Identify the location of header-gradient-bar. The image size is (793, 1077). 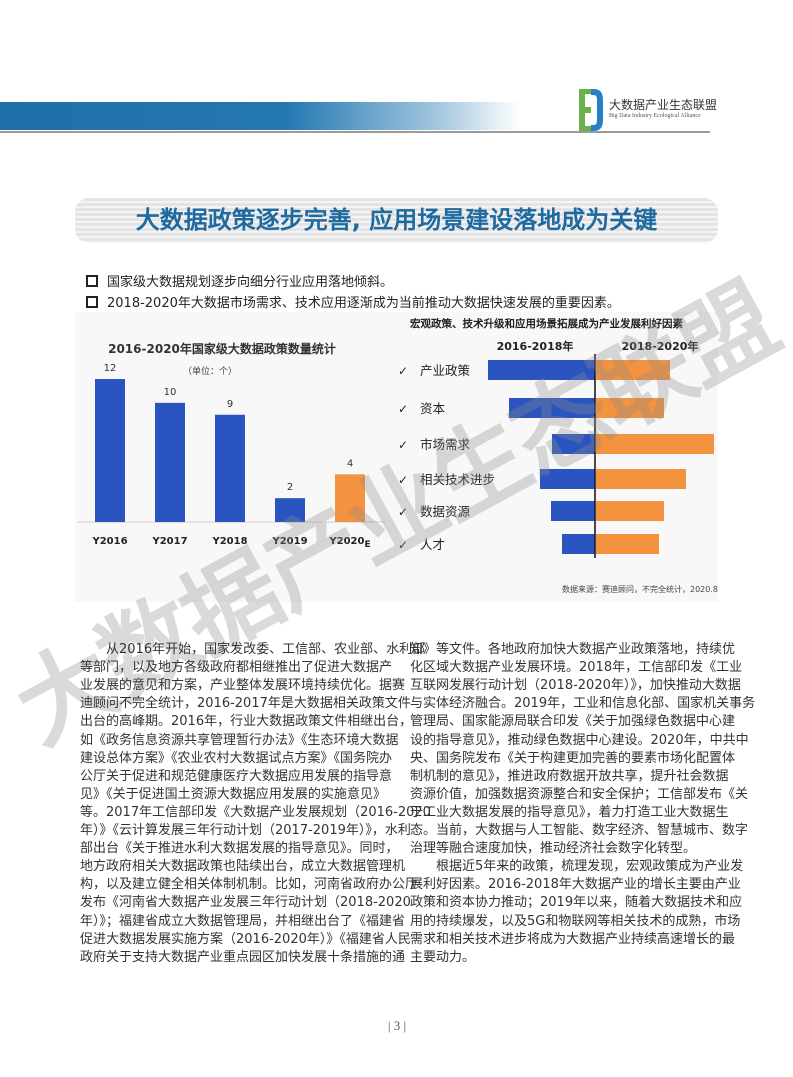
(260, 116).